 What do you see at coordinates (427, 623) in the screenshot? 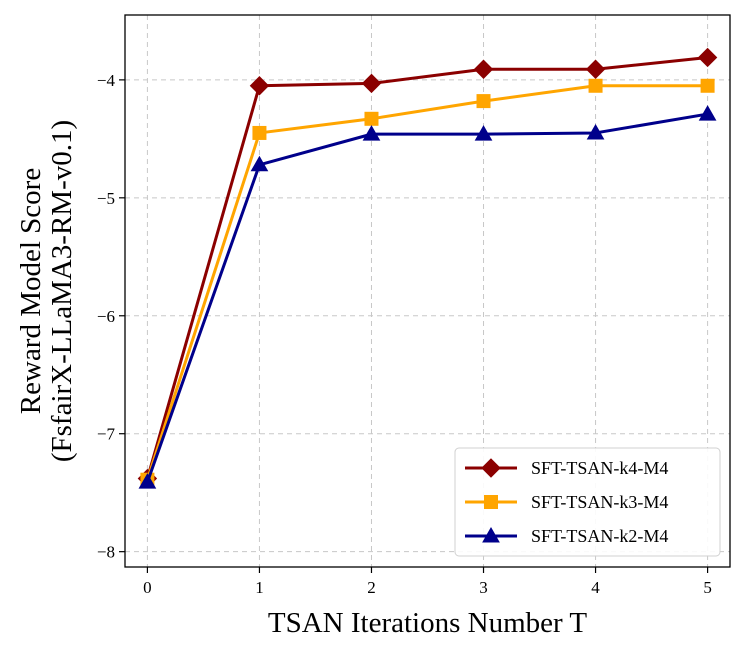
I see `x-axis-title: TSAN Iterations Number T` at bounding box center [427, 623].